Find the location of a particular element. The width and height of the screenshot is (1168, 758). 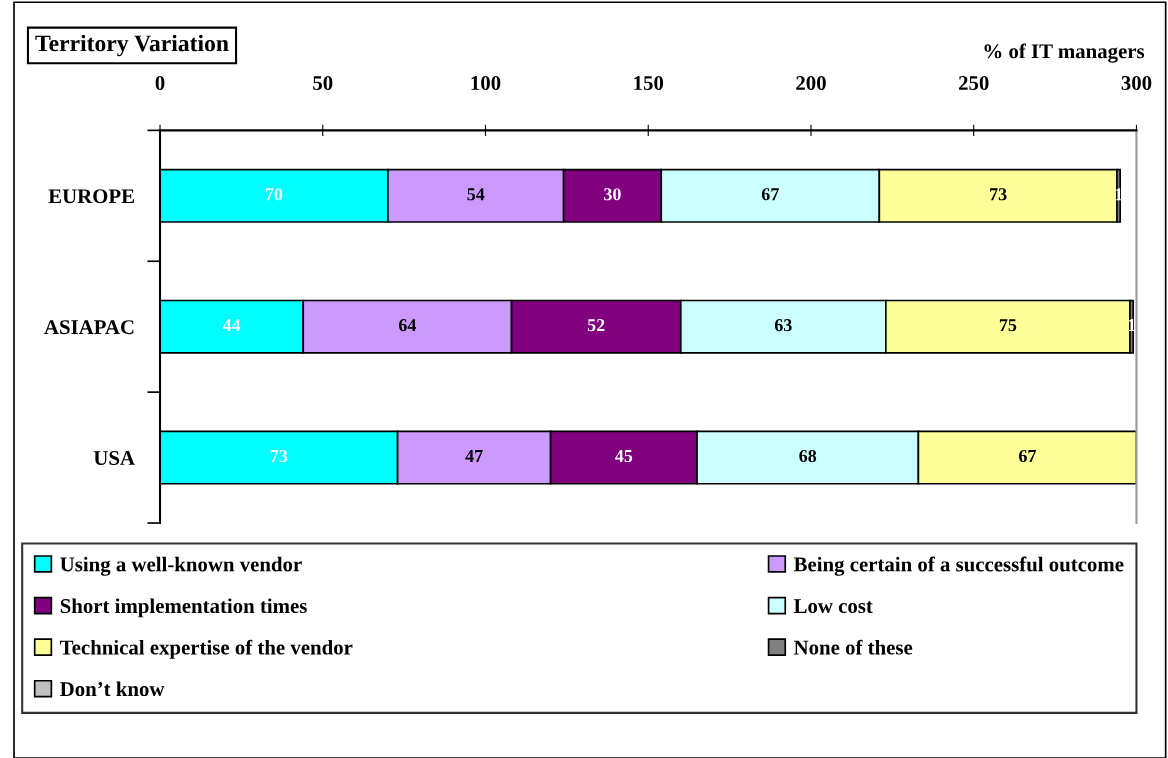

data-label: 63 is located at coordinates (783, 325).